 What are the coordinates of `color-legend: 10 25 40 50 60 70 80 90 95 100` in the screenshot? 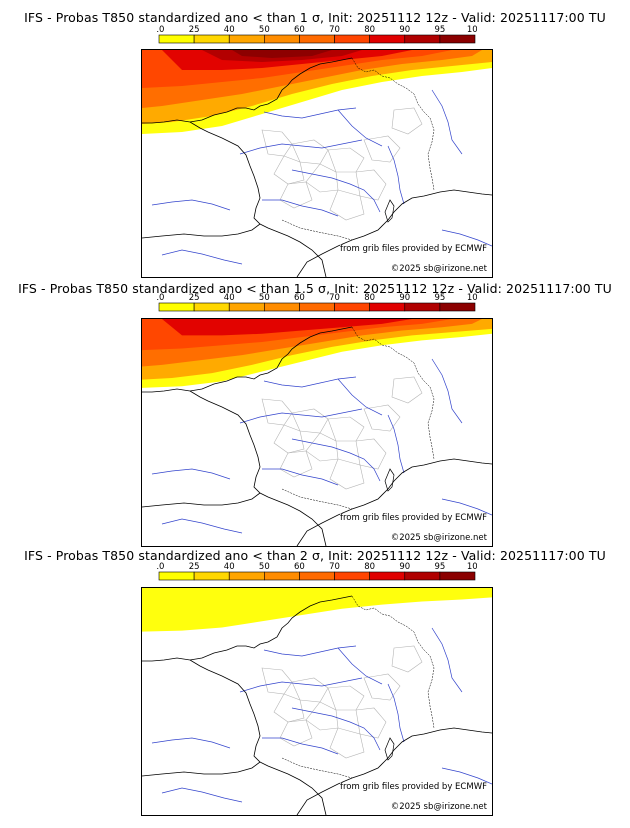 It's located at (317, 571).